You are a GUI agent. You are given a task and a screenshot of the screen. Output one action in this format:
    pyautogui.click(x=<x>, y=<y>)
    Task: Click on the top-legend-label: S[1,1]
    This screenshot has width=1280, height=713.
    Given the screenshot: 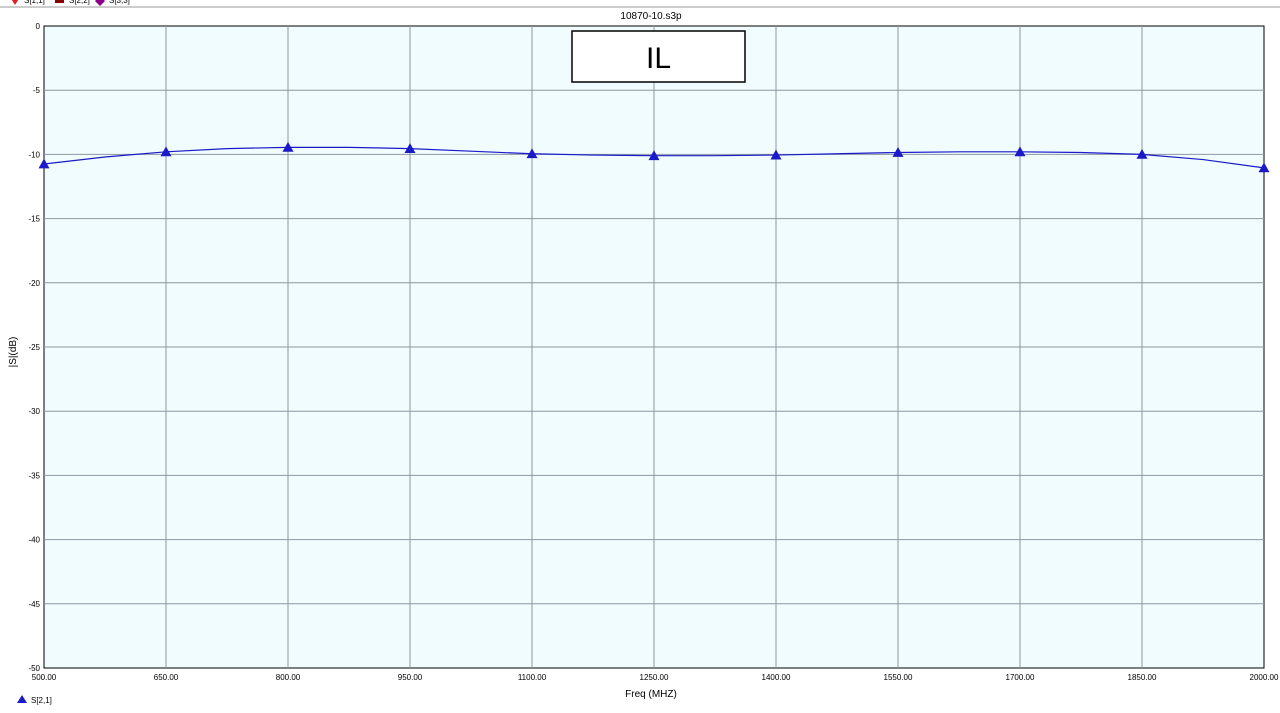 What is the action you would take?
    pyautogui.click(x=34, y=2)
    